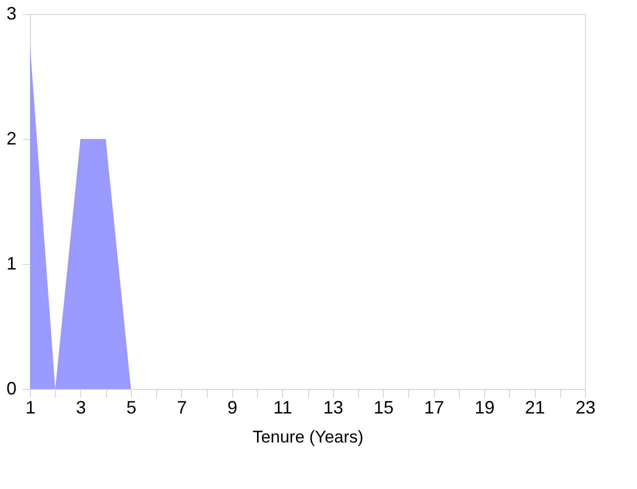 The width and height of the screenshot is (637, 489). I want to click on y-tick-label: 1, so click(11, 264).